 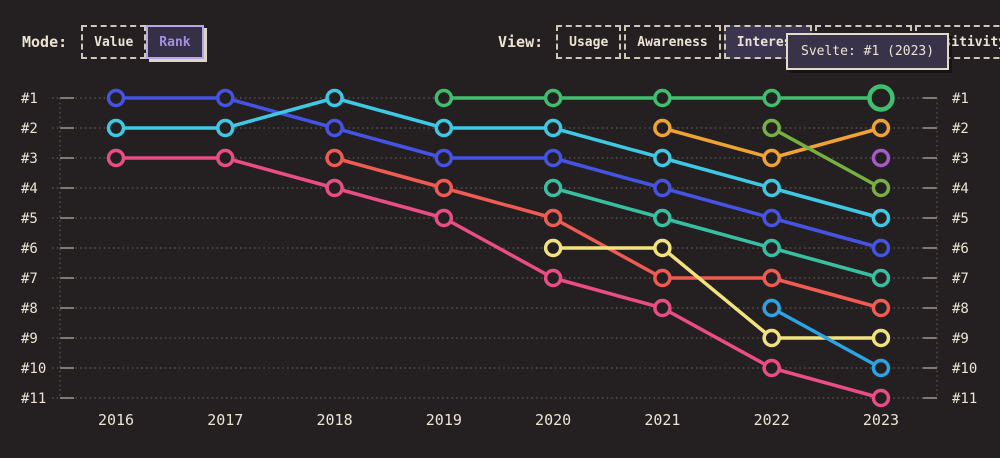 What do you see at coordinates (225, 98) in the screenshot?
I see `data-point-blue-2017` at bounding box center [225, 98].